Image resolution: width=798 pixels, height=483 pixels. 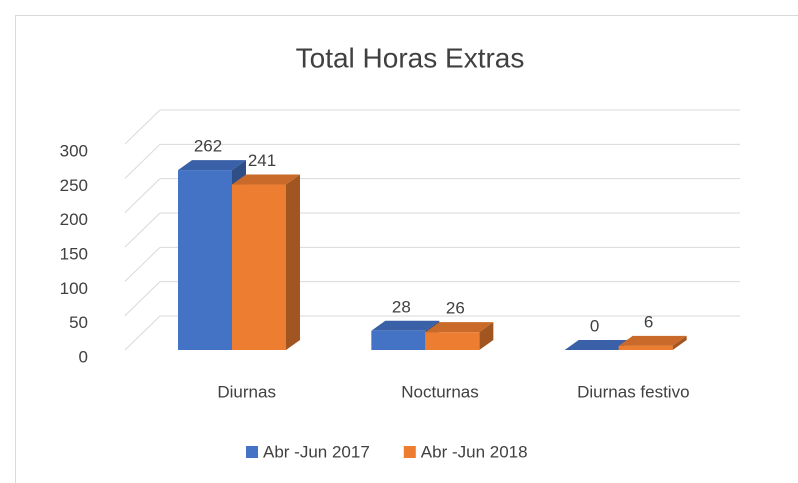 What do you see at coordinates (74, 253) in the screenshot?
I see `y-tick-label: 150` at bounding box center [74, 253].